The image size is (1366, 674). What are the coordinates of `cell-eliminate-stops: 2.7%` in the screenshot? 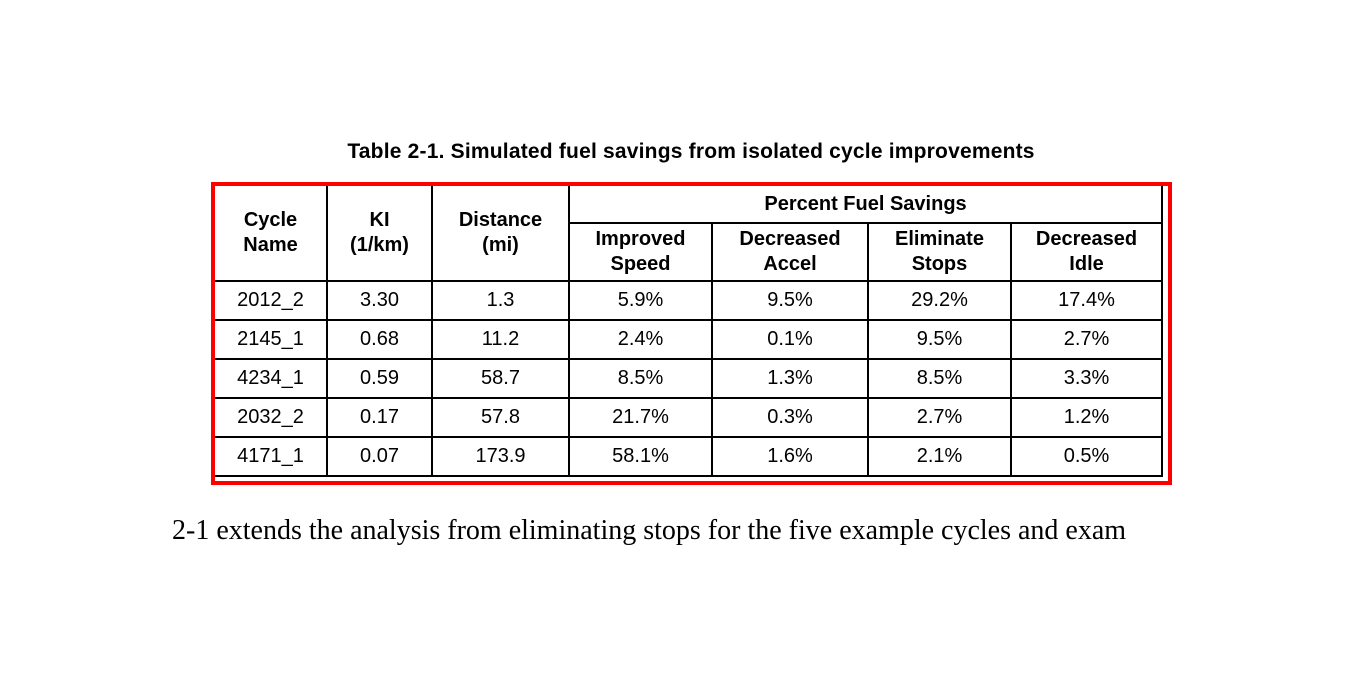 It's located at (939, 417).